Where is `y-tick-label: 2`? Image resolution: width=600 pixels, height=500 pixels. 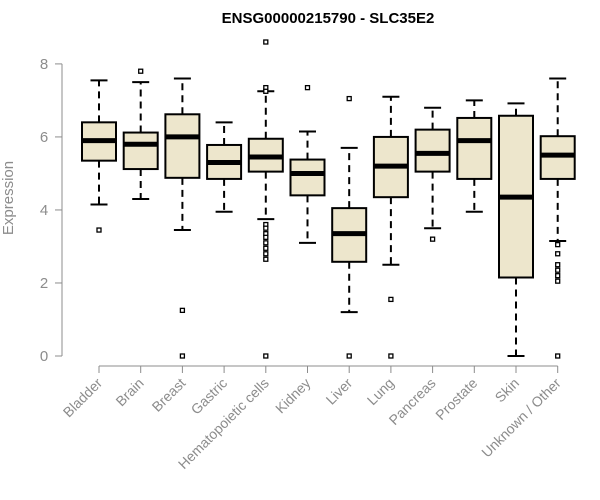 y-tick-label: 2 is located at coordinates (44, 283).